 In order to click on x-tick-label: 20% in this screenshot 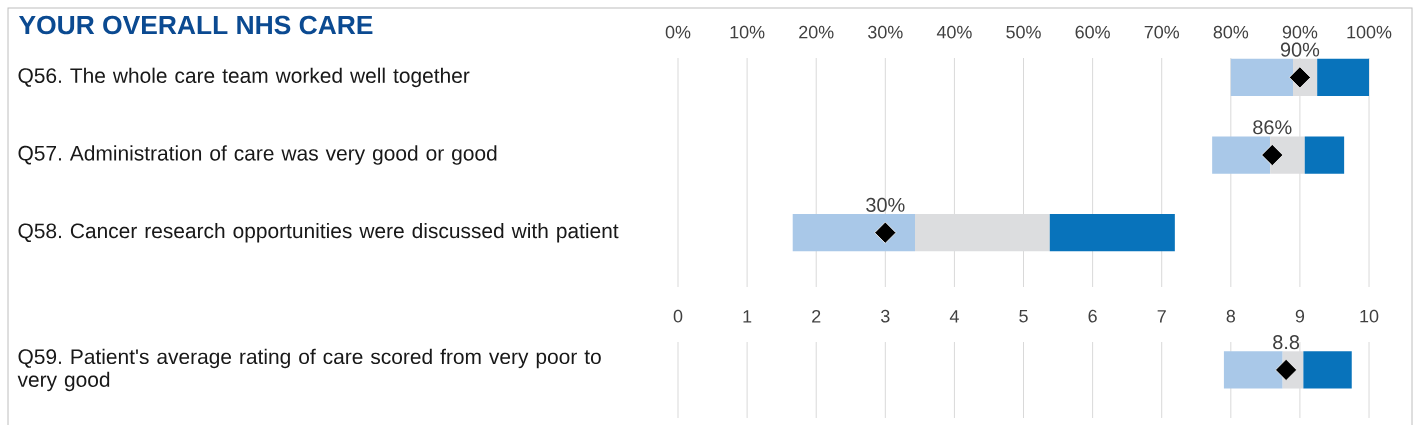, I will do `click(816, 32)`.